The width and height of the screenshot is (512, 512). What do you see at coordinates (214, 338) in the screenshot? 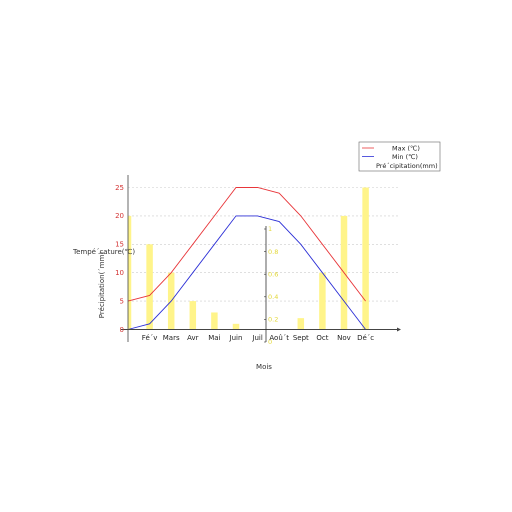
I see `x-tick-label: Mai` at bounding box center [214, 338].